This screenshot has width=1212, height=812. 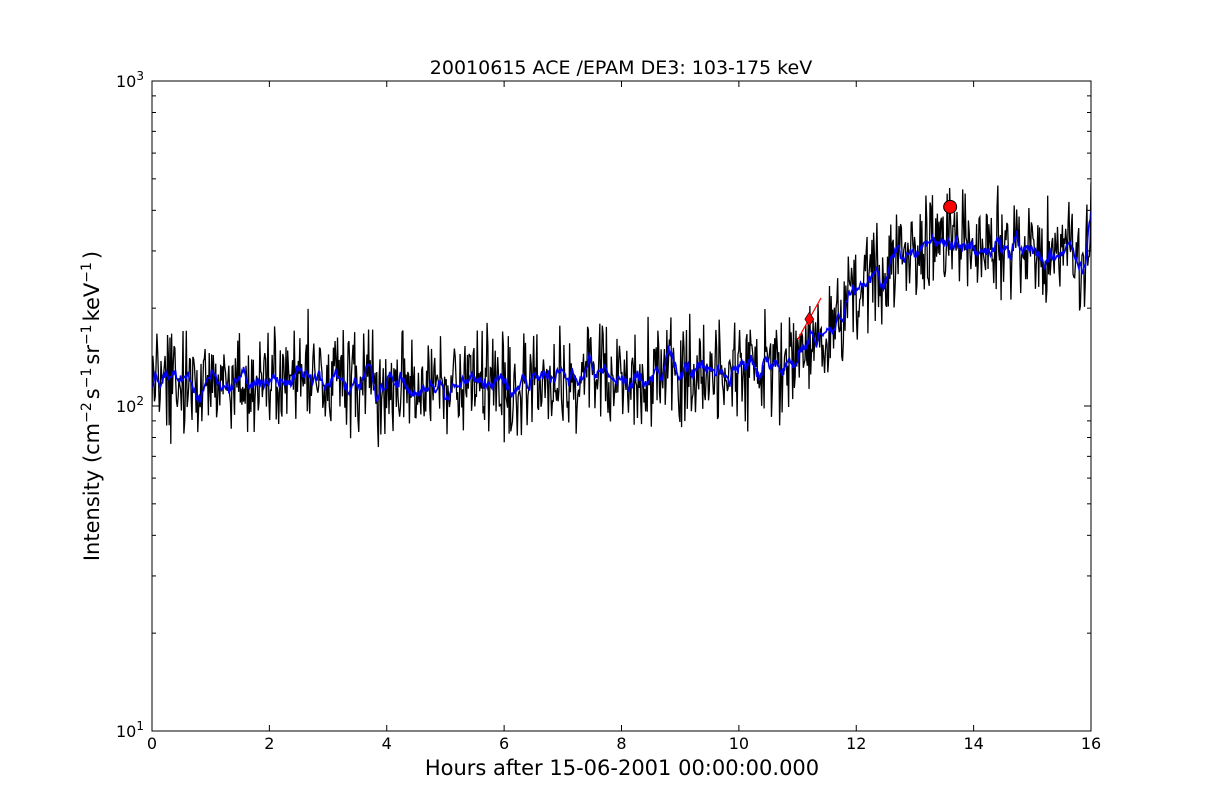 What do you see at coordinates (950, 206) in the screenshot?
I see `peak-marker` at bounding box center [950, 206].